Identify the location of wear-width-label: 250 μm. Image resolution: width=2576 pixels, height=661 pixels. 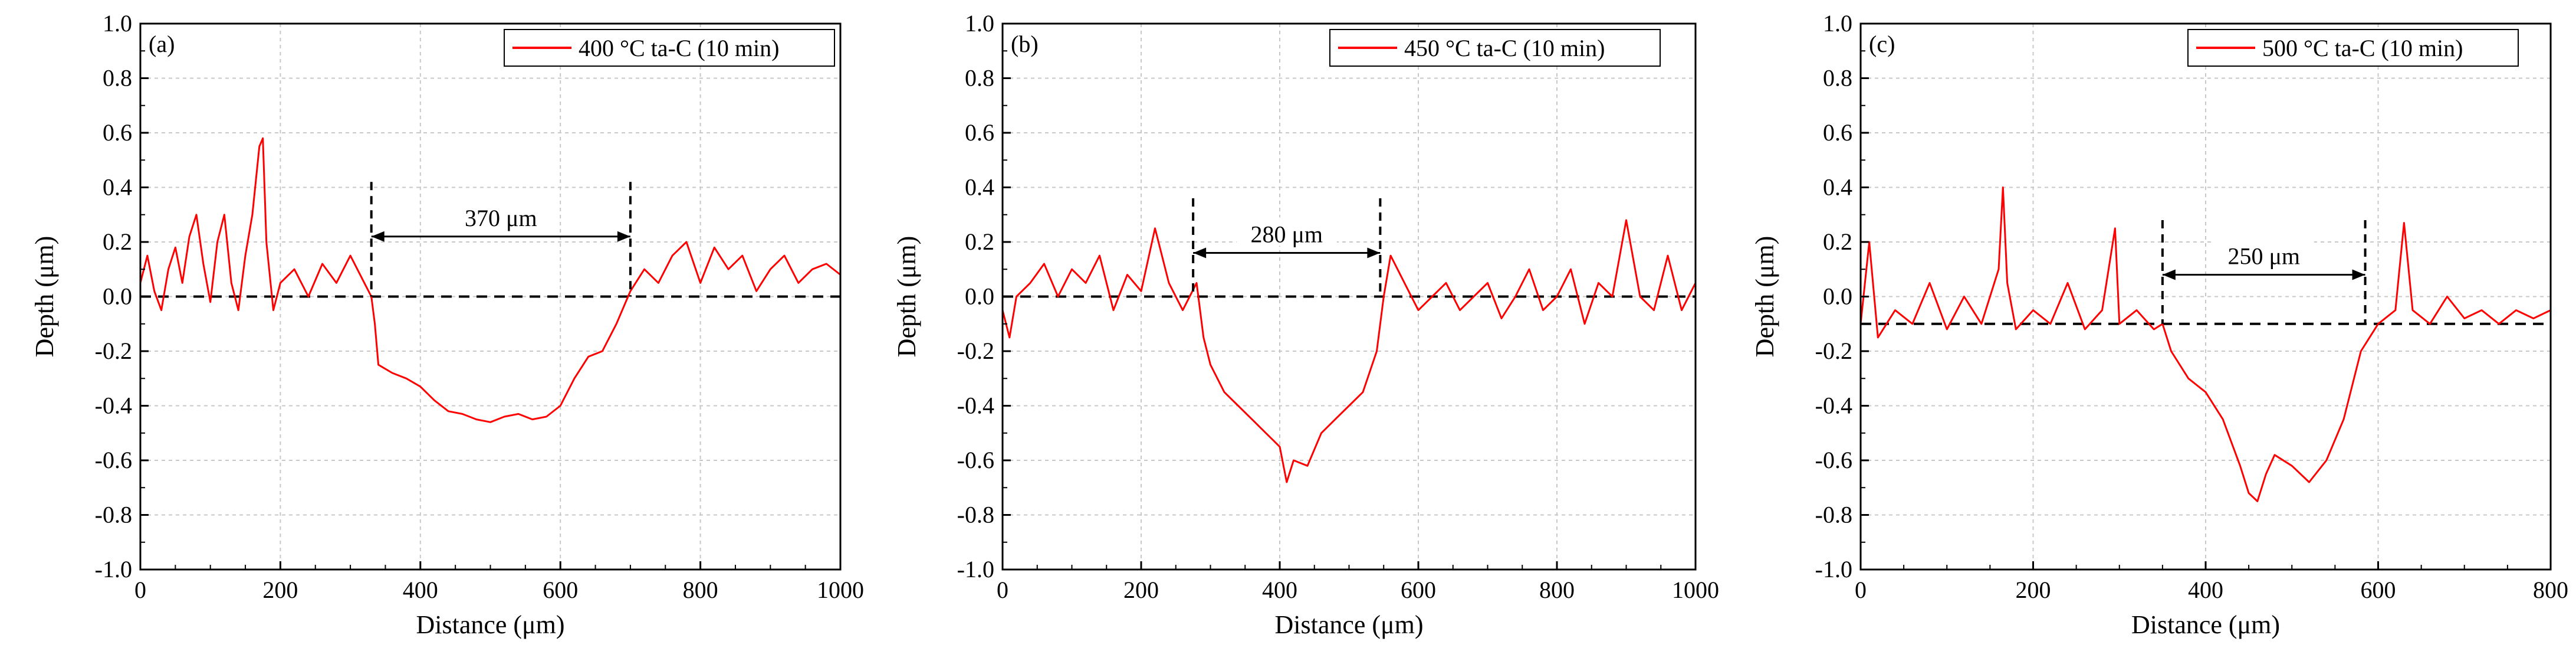
(2263, 256).